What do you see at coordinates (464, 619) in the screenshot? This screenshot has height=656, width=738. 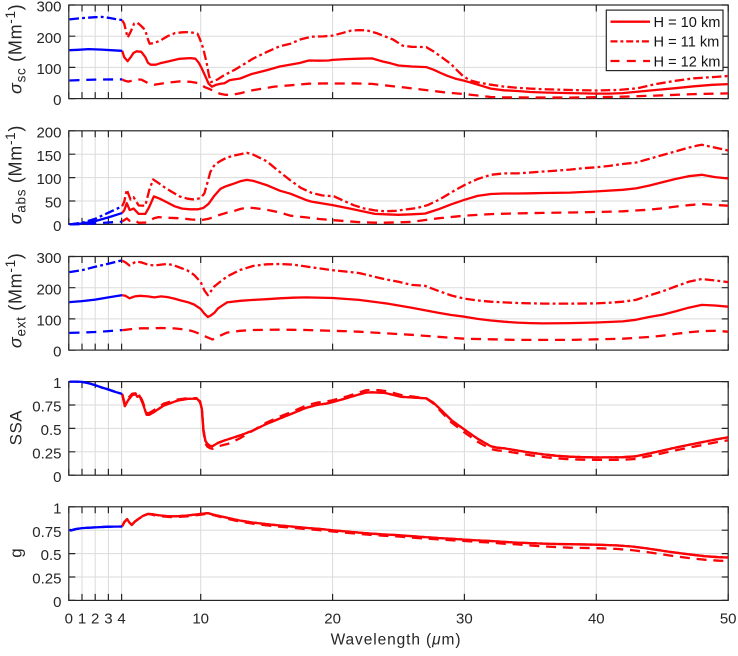 I see `svg-text: 30` at bounding box center [464, 619].